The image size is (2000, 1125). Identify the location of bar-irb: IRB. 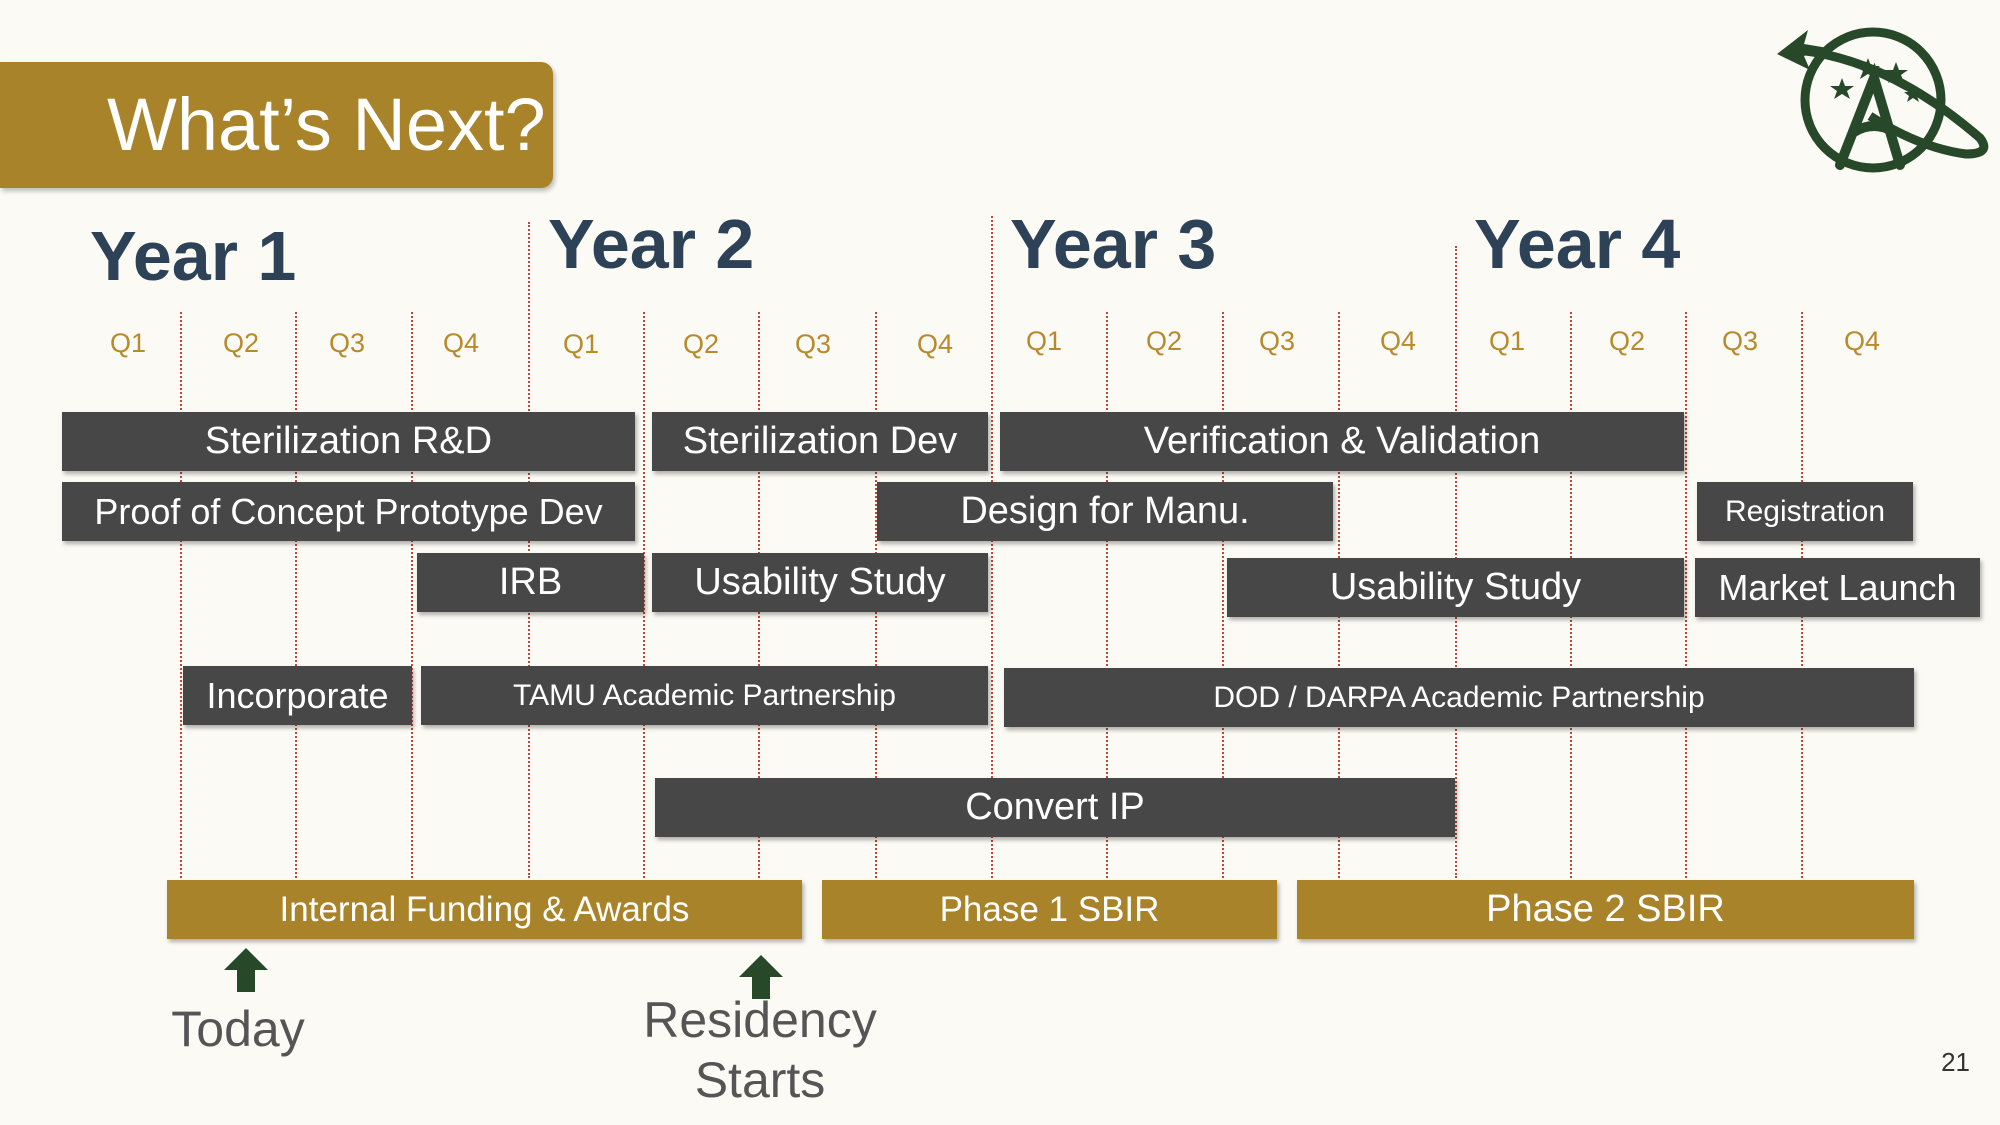
(530, 582).